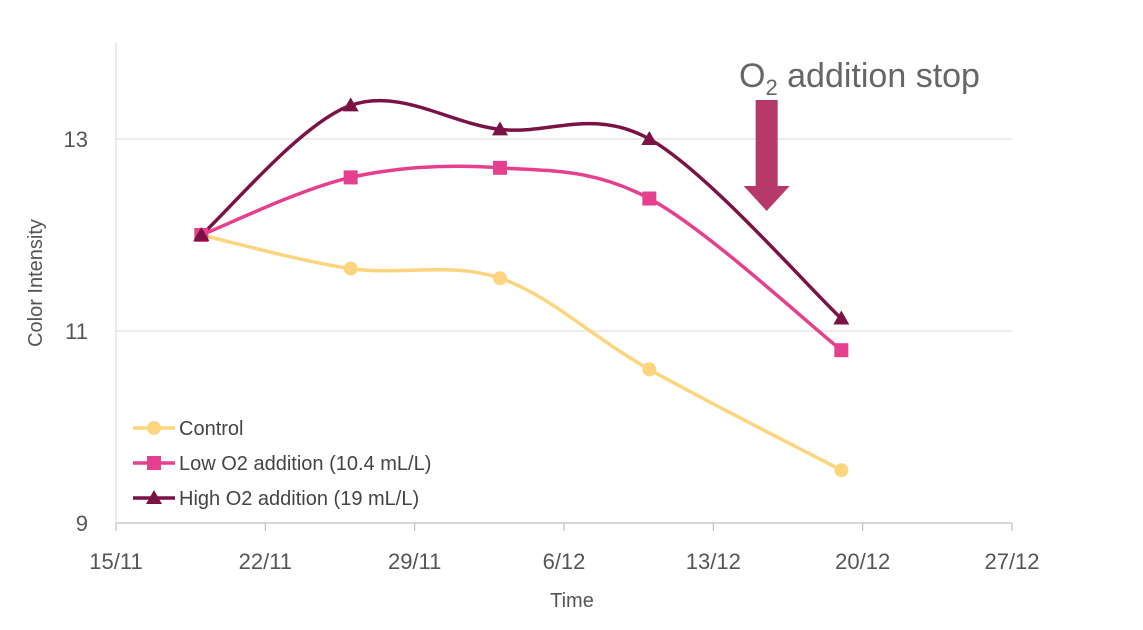 The height and width of the screenshot is (630, 1143). Describe the element at coordinates (862, 561) in the screenshot. I see `x-tick-label: 20/12` at that location.